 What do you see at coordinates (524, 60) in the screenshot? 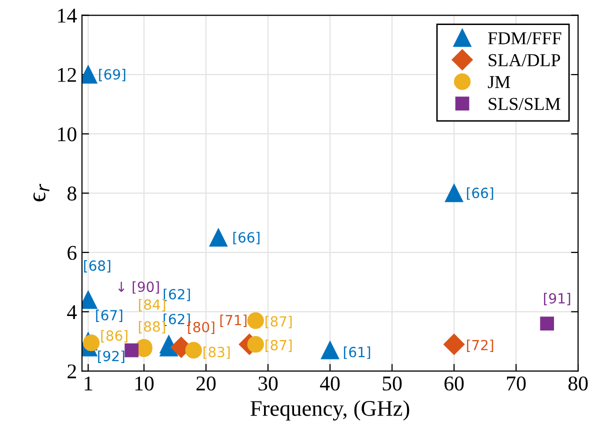
I see `legend-label: SLA/DLP` at bounding box center [524, 60].